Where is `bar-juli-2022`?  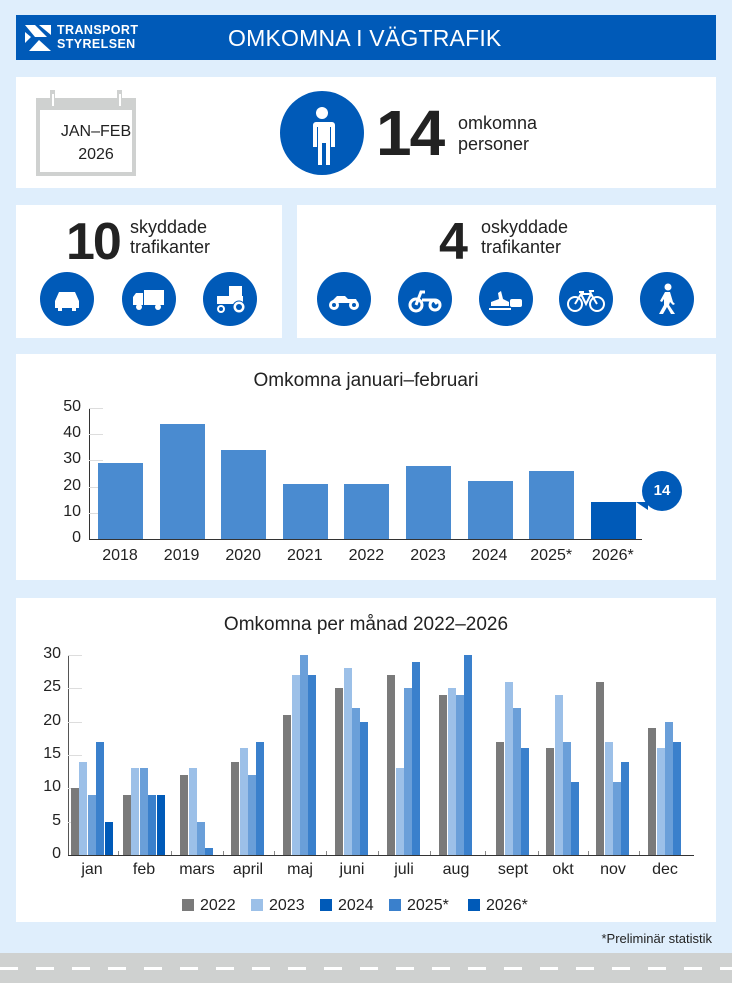 bar-juli-2022 is located at coordinates (391, 764).